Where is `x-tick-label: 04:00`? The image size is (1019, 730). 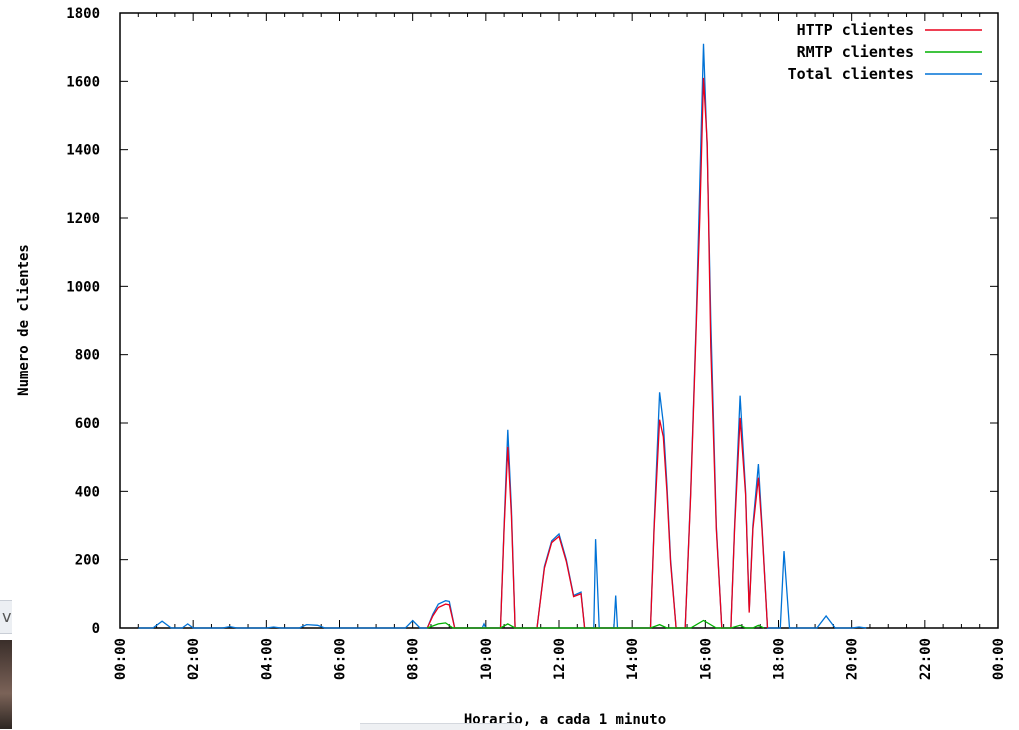 x-tick-label: 04:00 is located at coordinates (267, 659).